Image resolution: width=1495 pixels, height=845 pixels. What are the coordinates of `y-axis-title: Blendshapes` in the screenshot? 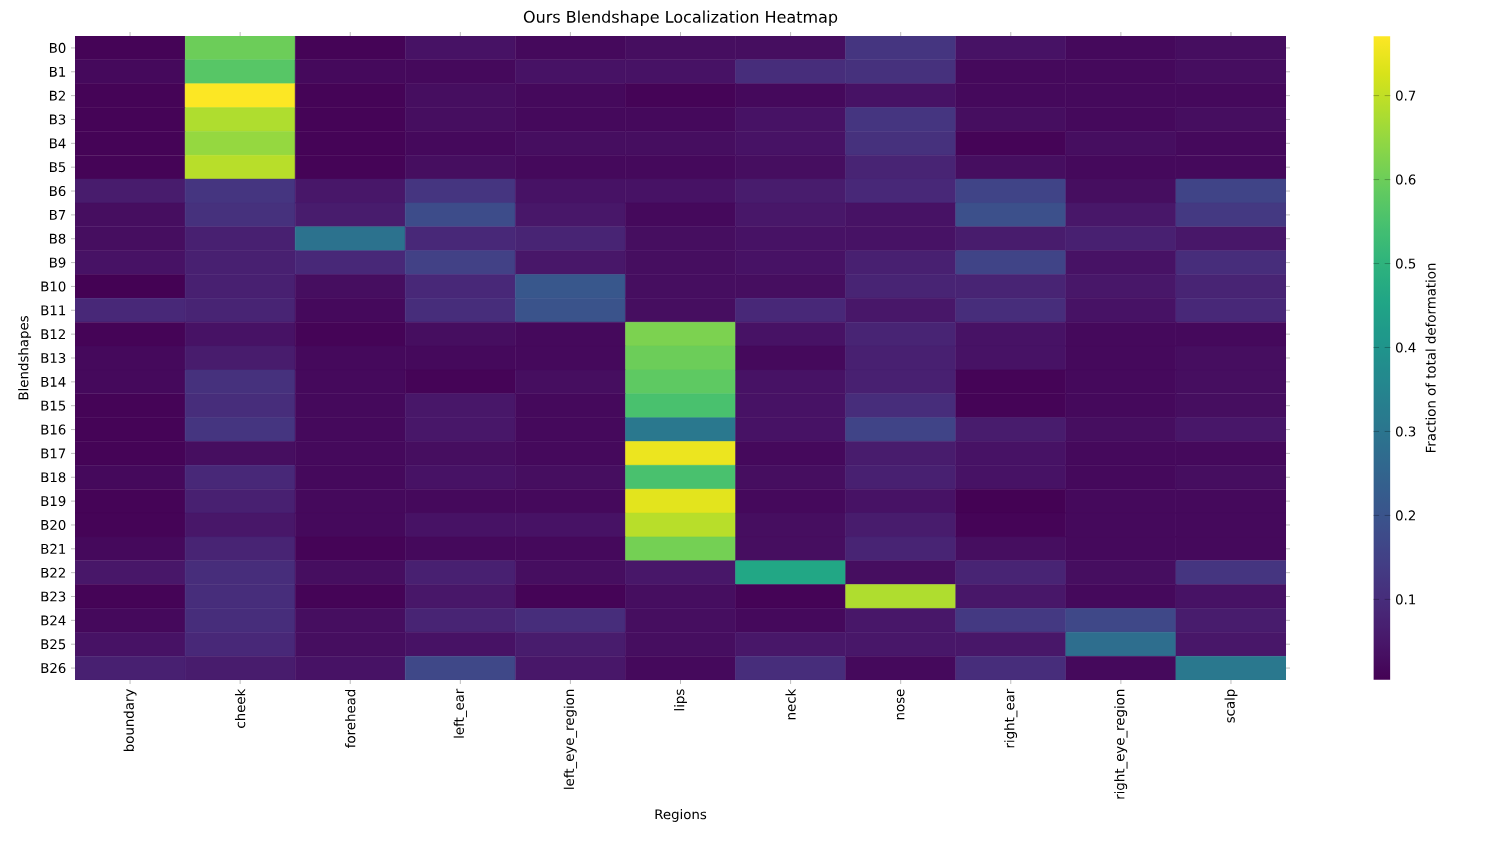 It's located at (25, 358).